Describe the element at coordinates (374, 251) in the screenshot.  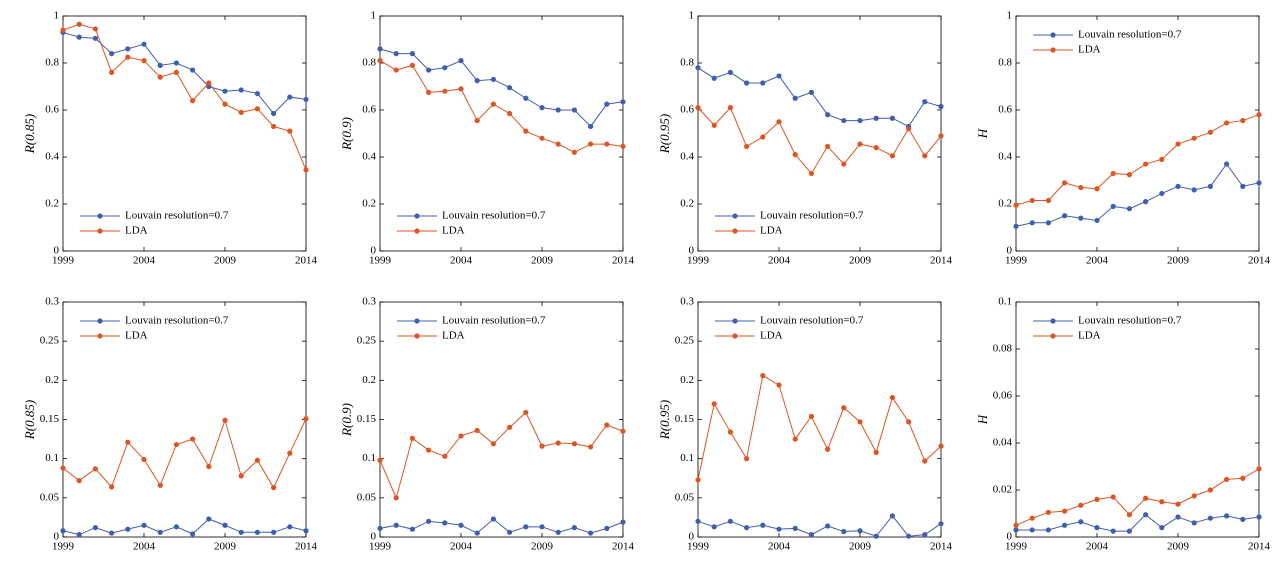
I see `y-tick-label: 0` at that location.